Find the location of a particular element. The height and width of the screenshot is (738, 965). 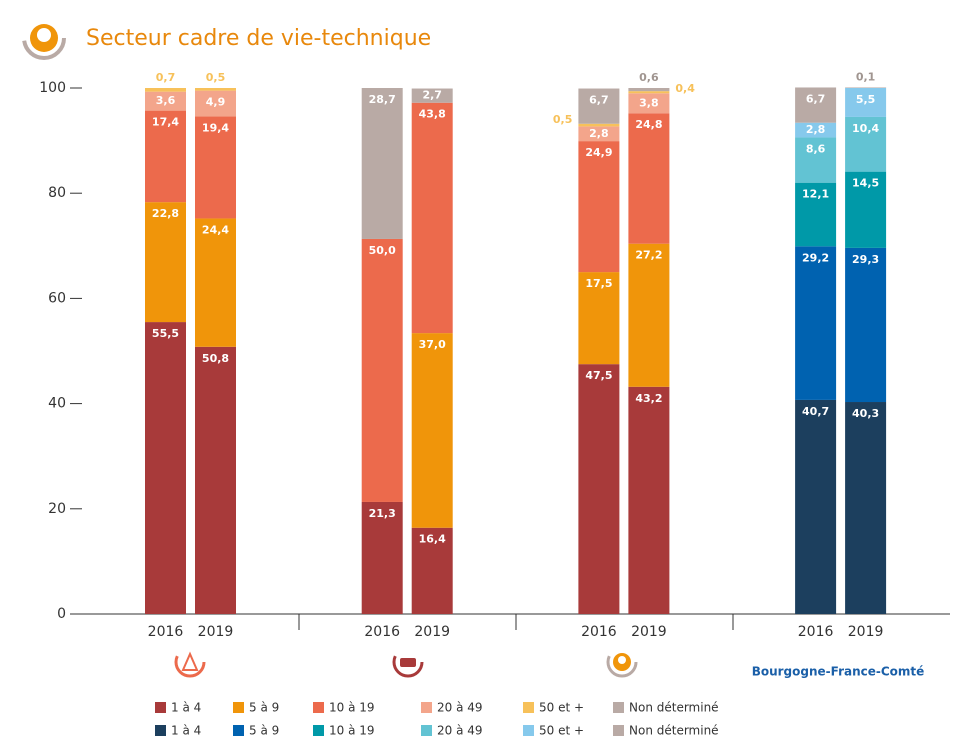

group-separators is located at coordinates (516, 622).